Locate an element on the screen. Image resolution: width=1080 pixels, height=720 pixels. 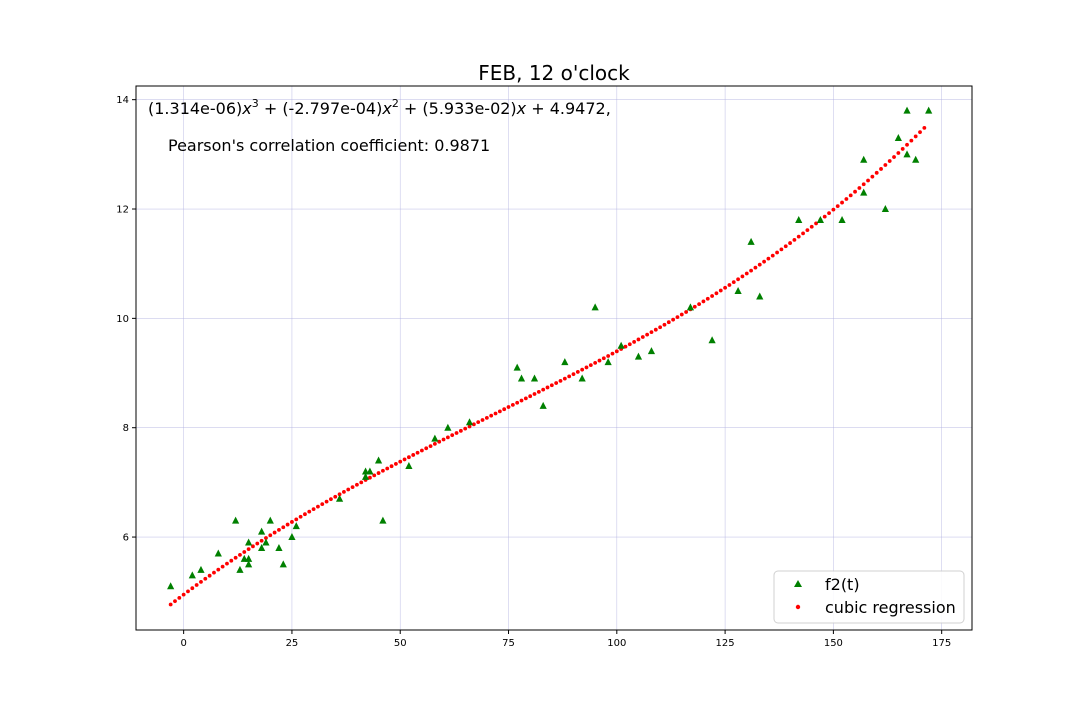
x-tick-label: 100 is located at coordinates (616, 643).